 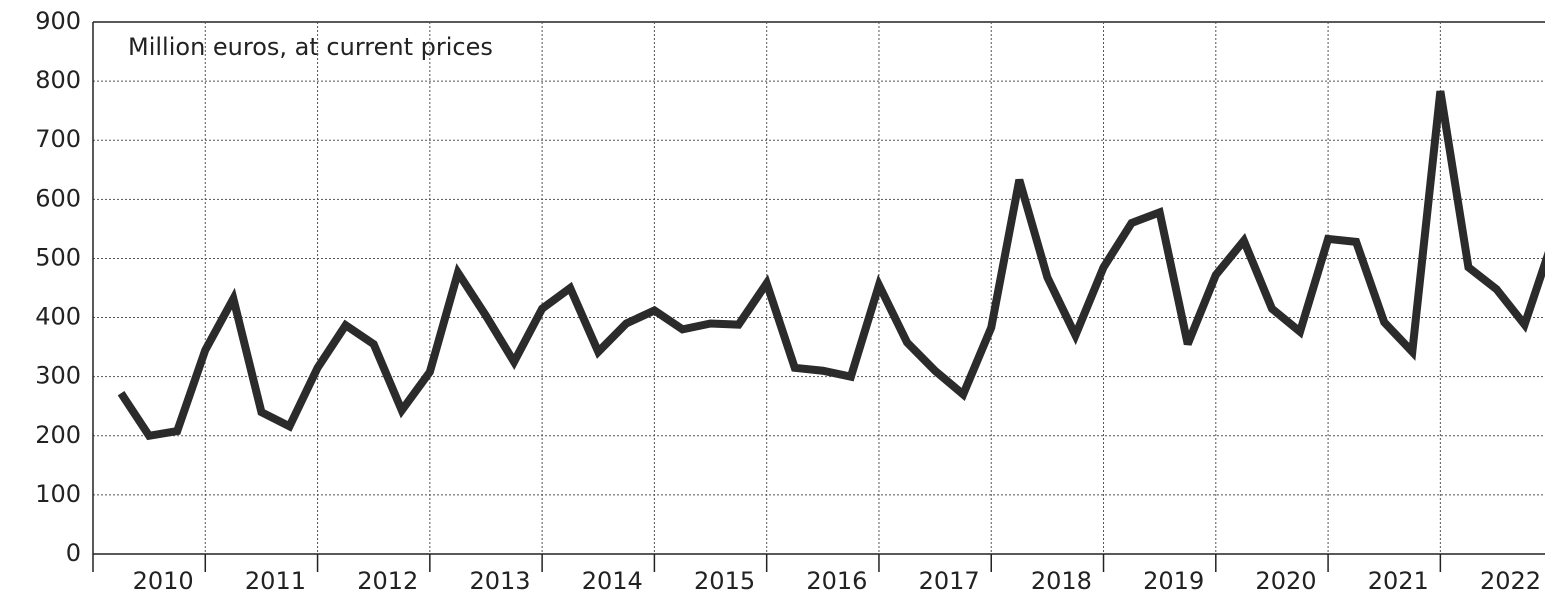 I want to click on y-tick-label: 300, so click(x=58, y=376).